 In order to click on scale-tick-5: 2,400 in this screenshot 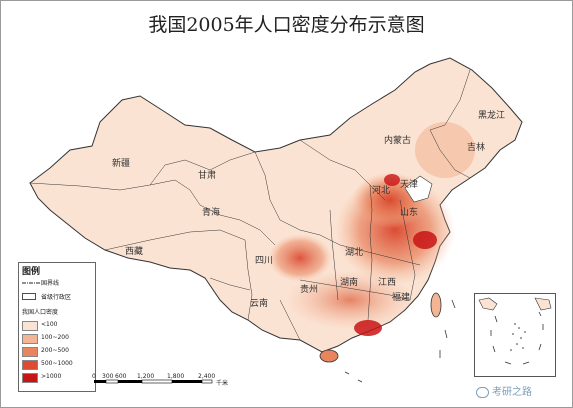, I will do `click(206, 376)`.